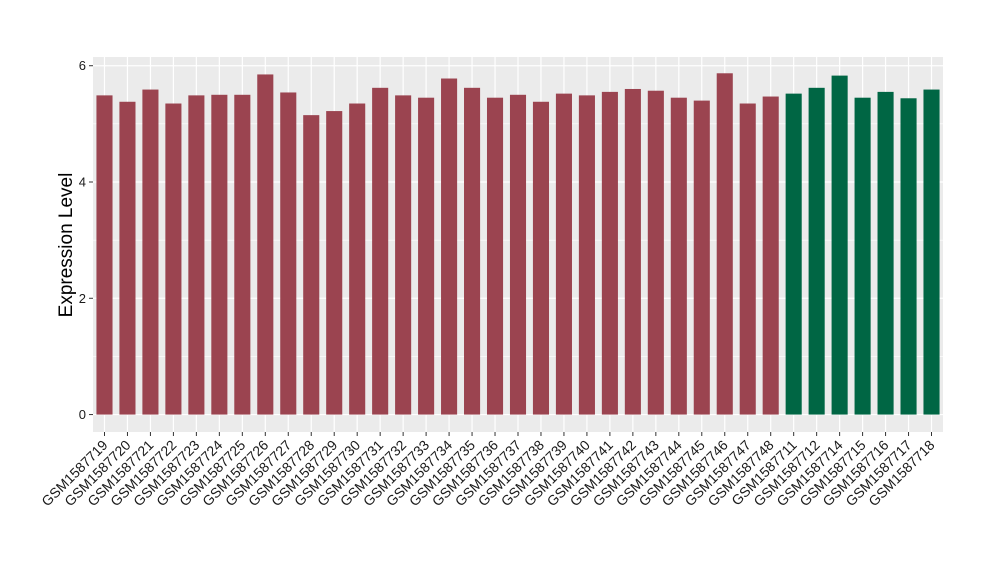 This screenshot has width=1000, height=580. I want to click on bar-GSM1587722, so click(173, 259).